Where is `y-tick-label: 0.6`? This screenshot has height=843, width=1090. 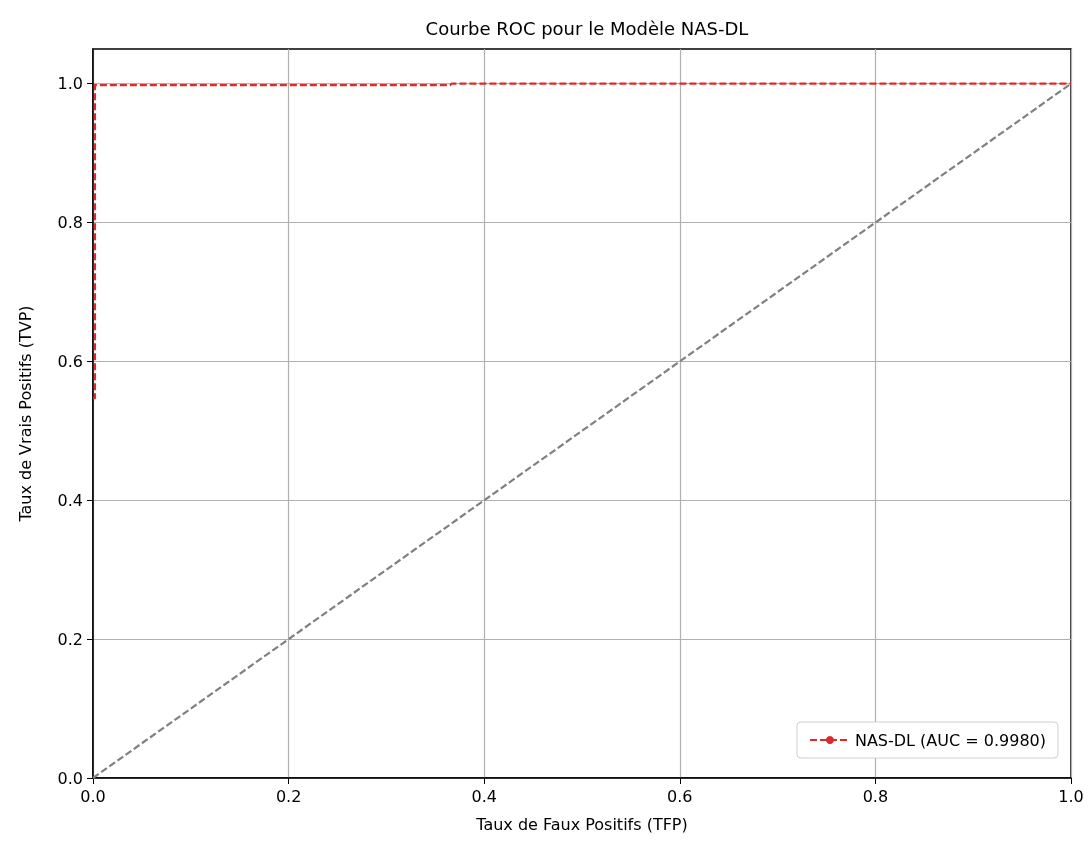 y-tick-label: 0.6 is located at coordinates (70, 361).